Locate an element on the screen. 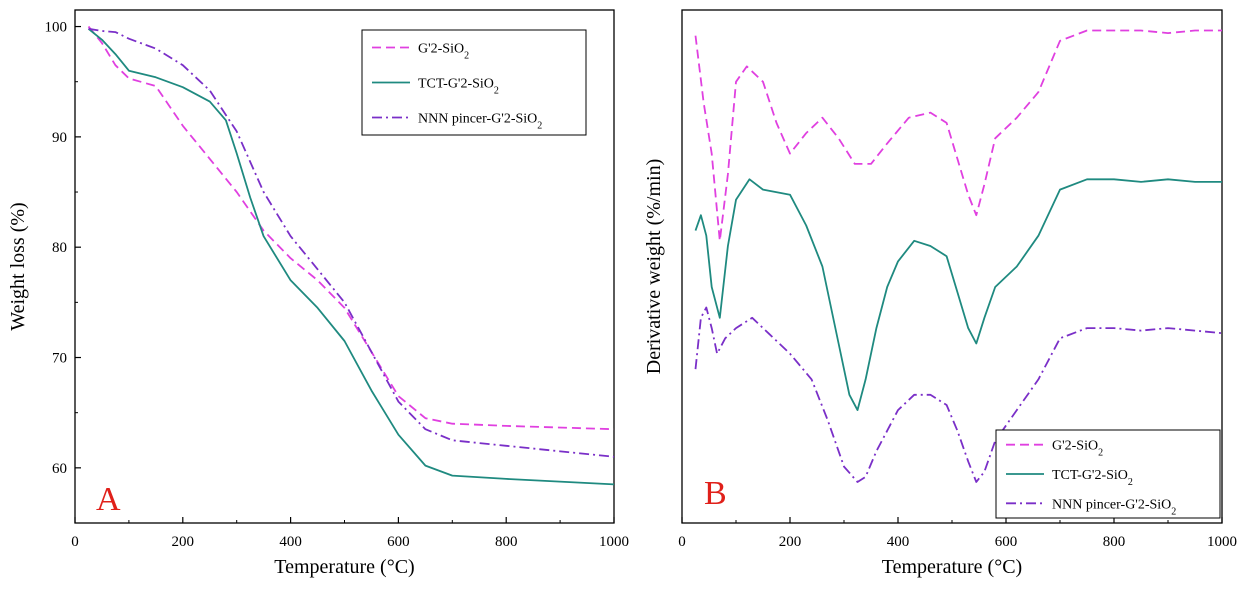 This screenshot has width=1246, height=589. y-tick-label: 100 is located at coordinates (56, 28).